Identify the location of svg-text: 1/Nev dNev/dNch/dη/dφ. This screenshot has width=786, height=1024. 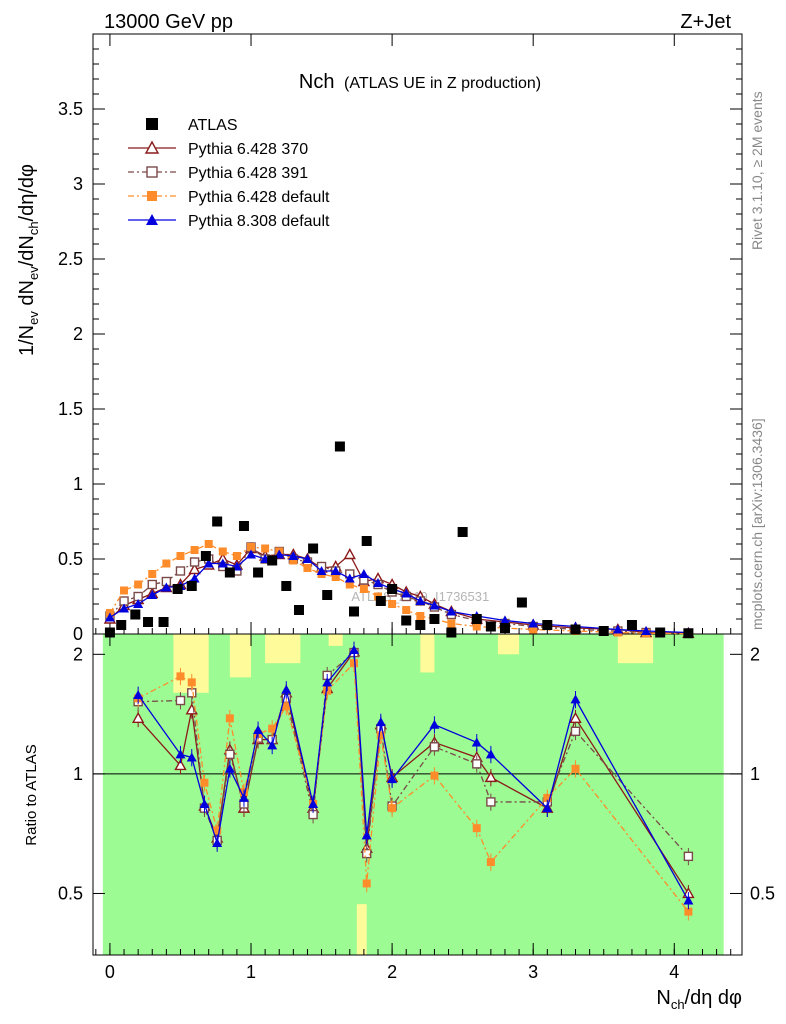
(28, 260).